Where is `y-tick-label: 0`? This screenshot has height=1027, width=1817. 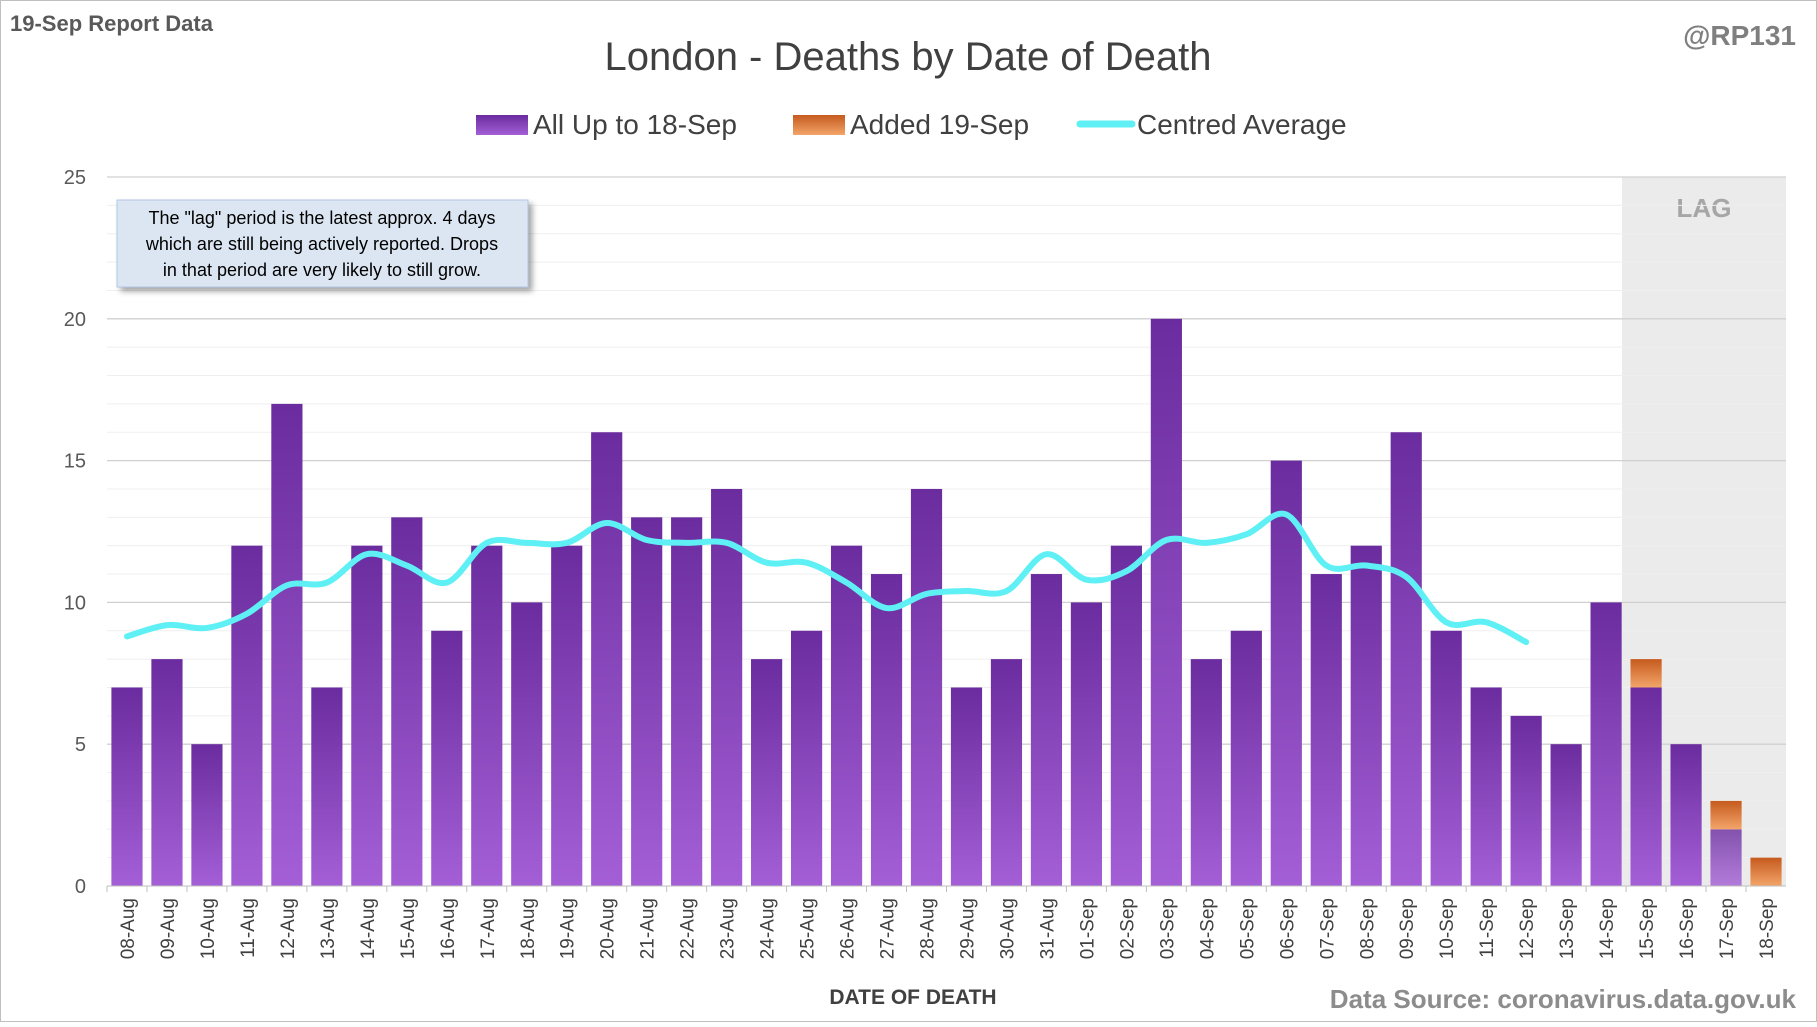
y-tick-label: 0 is located at coordinates (80, 887).